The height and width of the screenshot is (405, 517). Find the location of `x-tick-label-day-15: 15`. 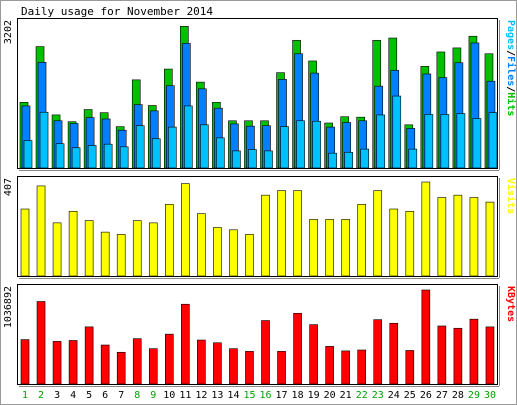

x-tick-label-day-15: 15 is located at coordinates (249, 395).